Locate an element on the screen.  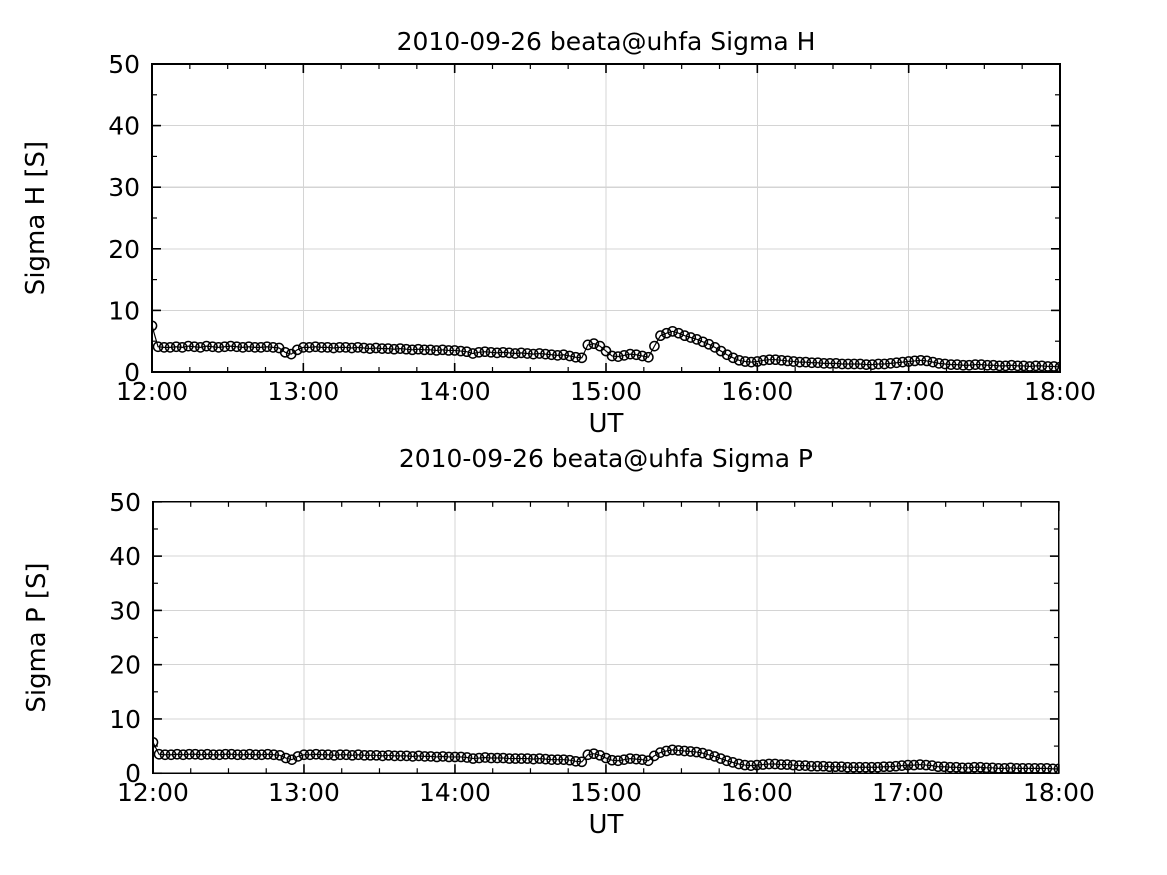
y-tick-label: 10 is located at coordinates (125, 719).